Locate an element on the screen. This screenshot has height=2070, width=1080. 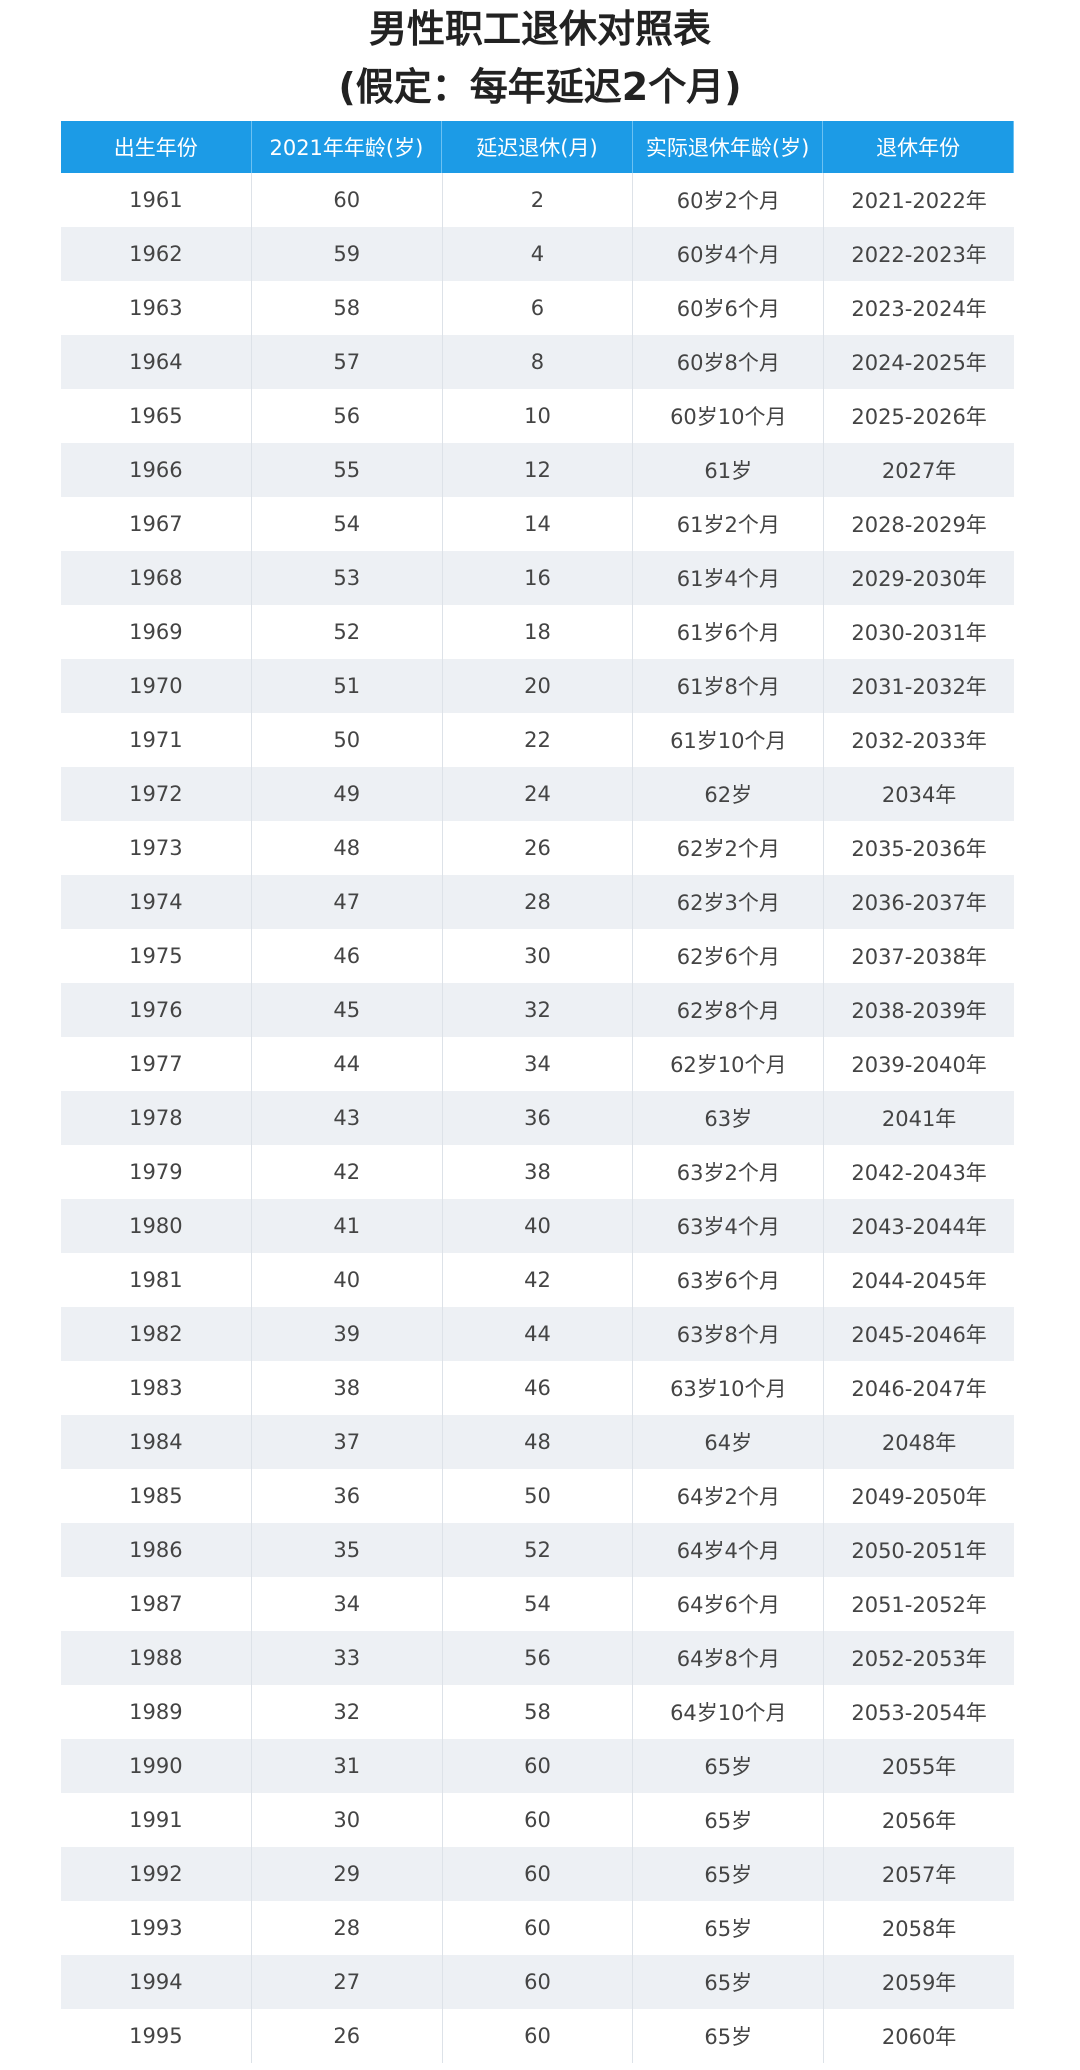
table-row: 1991 30 60 65岁 2056年 is located at coordinates (537, 1820).